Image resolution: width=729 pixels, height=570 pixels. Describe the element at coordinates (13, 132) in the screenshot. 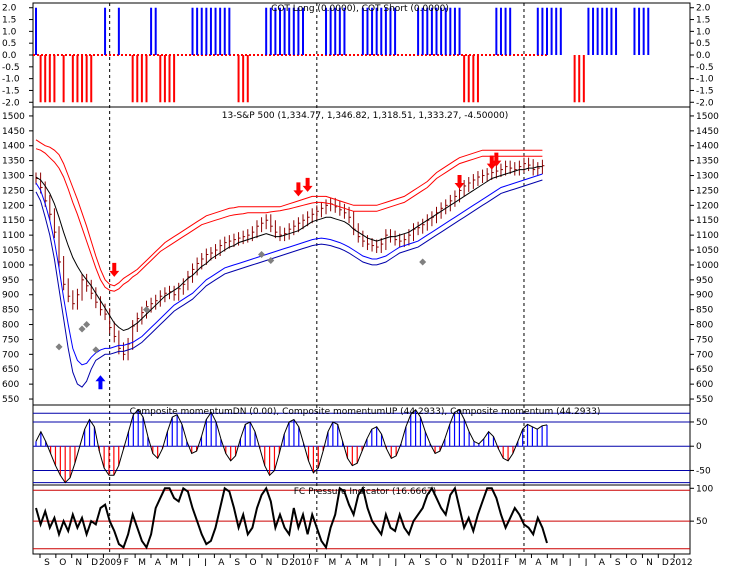

I see `y-tick-label-left: 1450` at that location.